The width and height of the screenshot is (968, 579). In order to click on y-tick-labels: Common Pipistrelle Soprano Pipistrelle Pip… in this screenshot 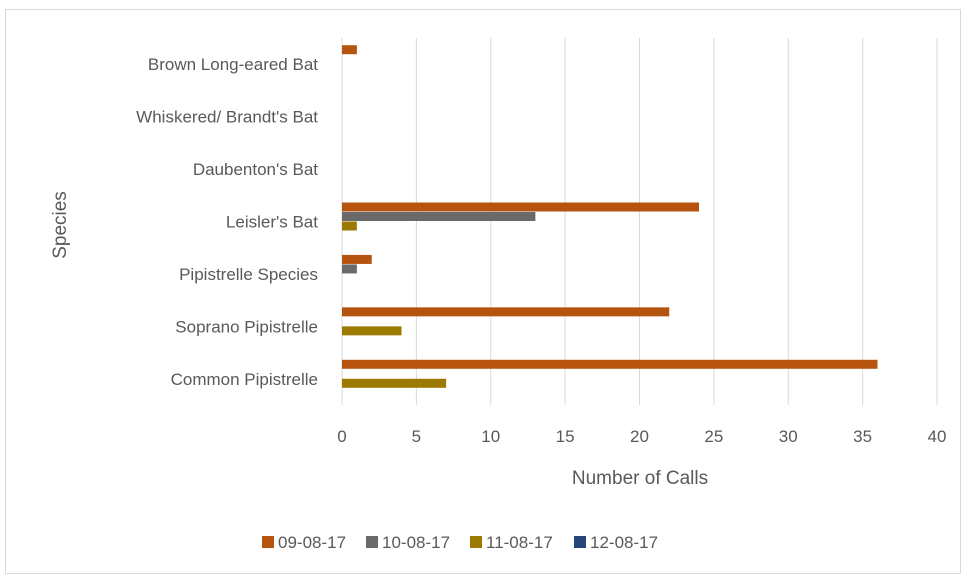, I will do `click(227, 222)`.